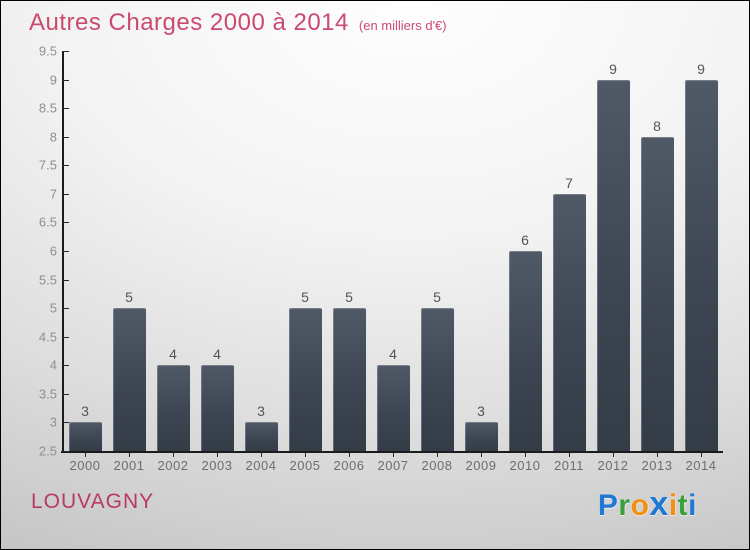 The image size is (750, 550). Describe the element at coordinates (53, 194) in the screenshot. I see `y-axis-tick-label: 7` at that location.